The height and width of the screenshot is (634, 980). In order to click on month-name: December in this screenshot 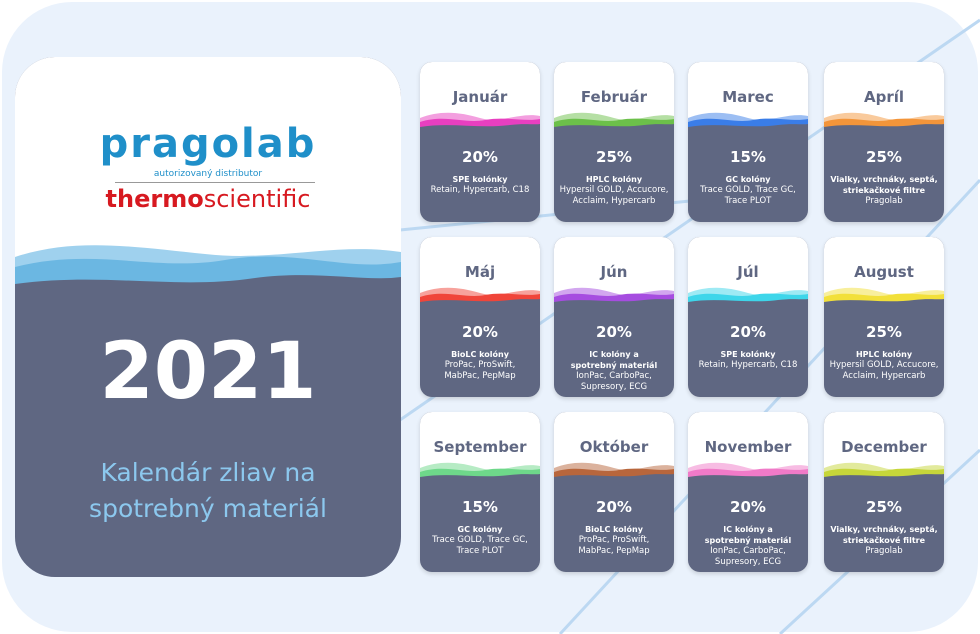, I will do `click(884, 447)`.